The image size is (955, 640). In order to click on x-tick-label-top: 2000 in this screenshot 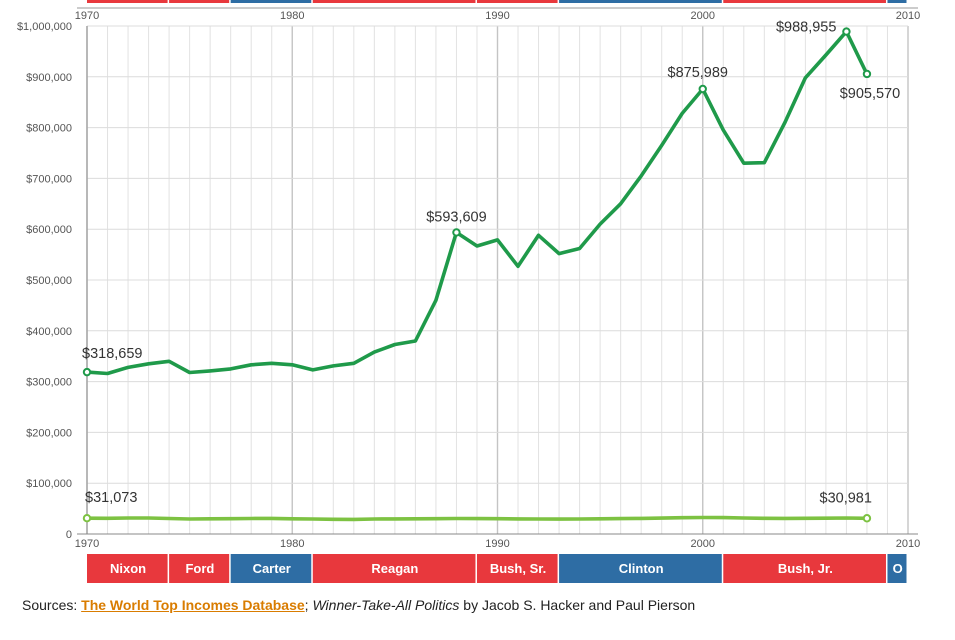, I will do `click(703, 16)`.